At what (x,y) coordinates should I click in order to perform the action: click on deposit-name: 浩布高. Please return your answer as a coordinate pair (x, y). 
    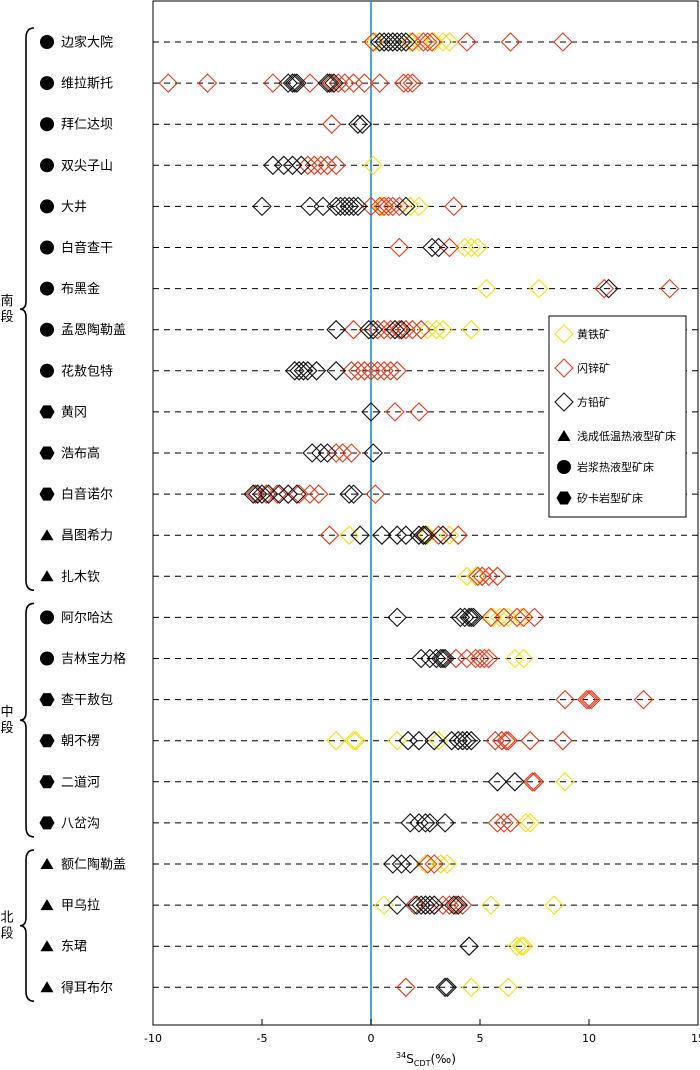
    Looking at the image, I should click on (80, 454).